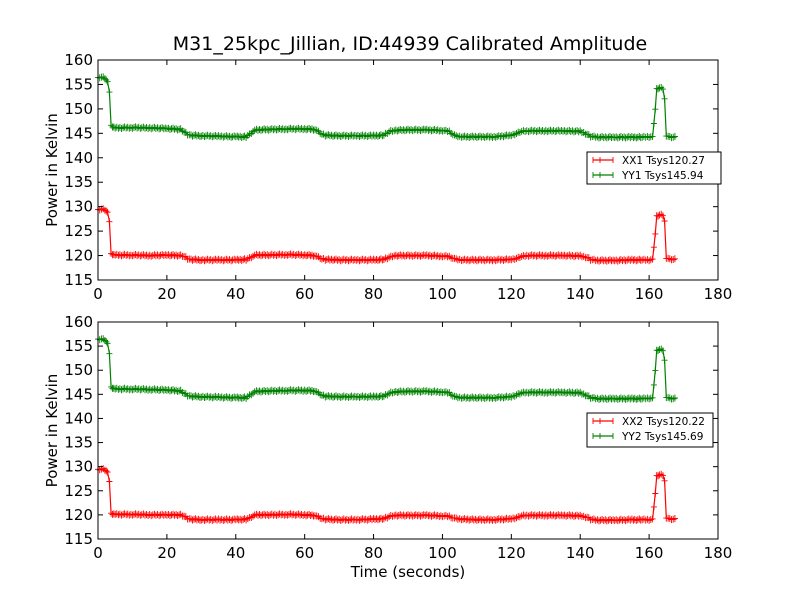 The image size is (800, 600). I want to click on y-tick-label: 135, so click(78, 182).